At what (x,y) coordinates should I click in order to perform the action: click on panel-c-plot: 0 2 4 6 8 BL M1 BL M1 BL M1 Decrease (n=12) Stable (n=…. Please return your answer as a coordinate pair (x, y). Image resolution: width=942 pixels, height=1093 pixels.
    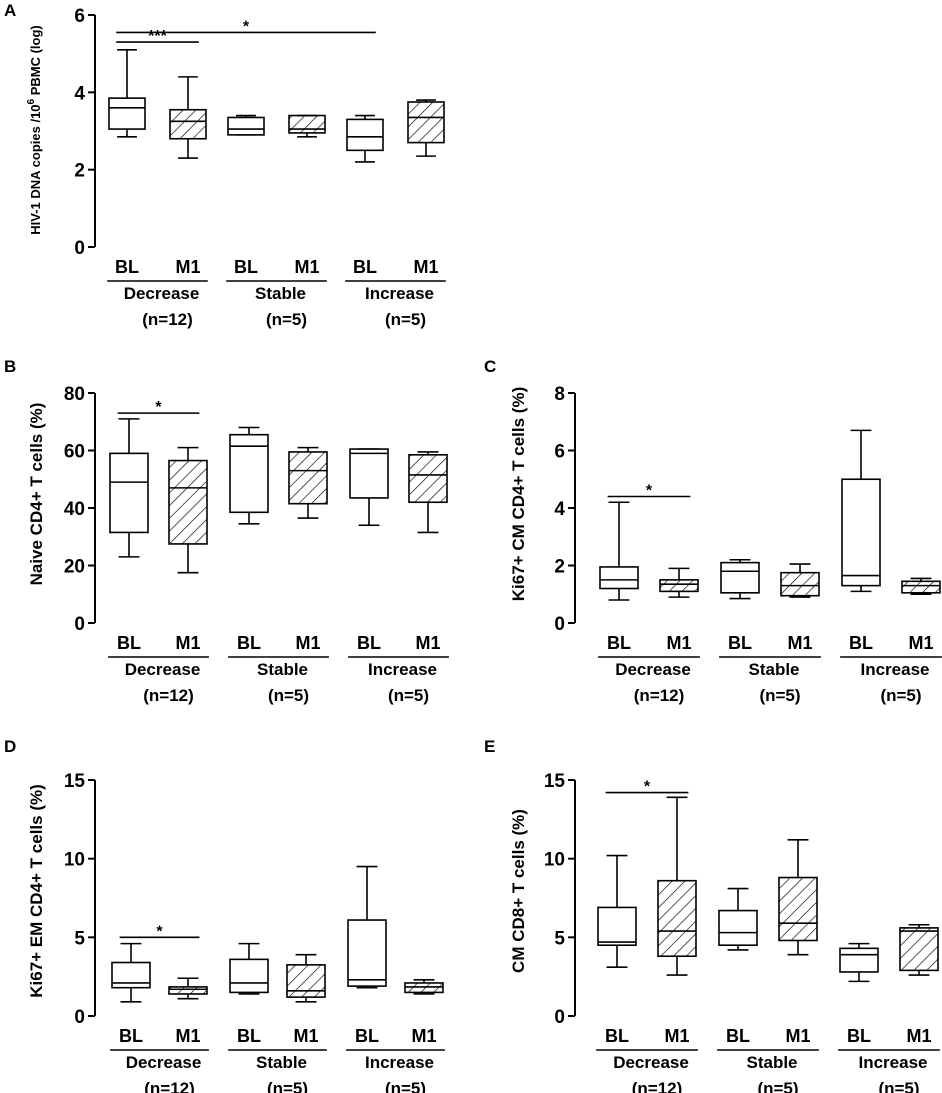
    Looking at the image, I should click on (748, 544).